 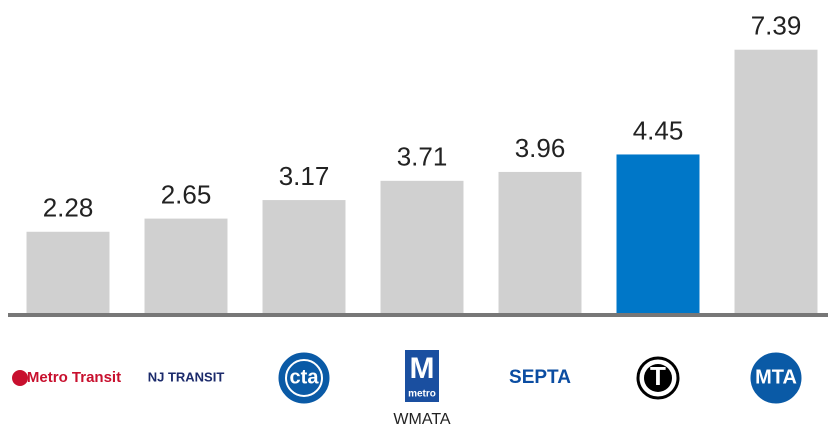 What do you see at coordinates (422, 157) in the screenshot?
I see `value-label: 3.71` at bounding box center [422, 157].